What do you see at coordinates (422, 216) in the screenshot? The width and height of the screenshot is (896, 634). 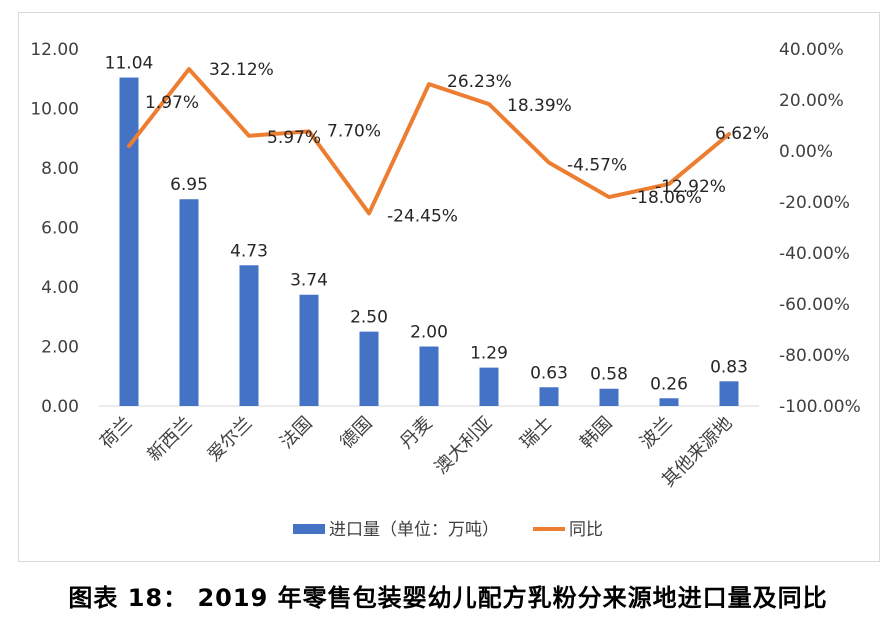 I see `line-value-label: -24.45%` at bounding box center [422, 216].